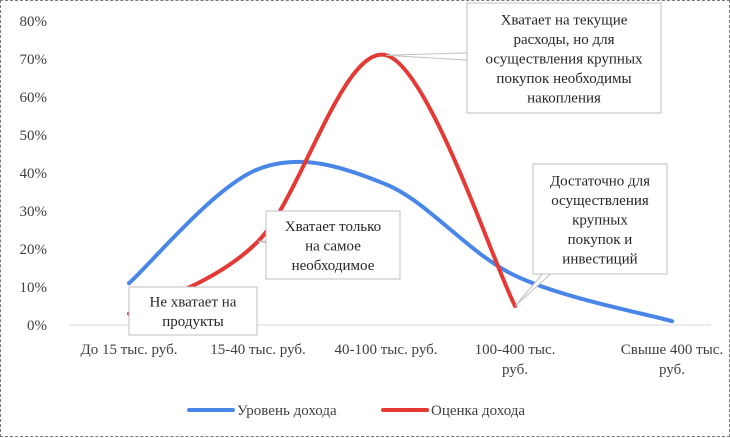  I want to click on callout-text: крупных, so click(600, 220).